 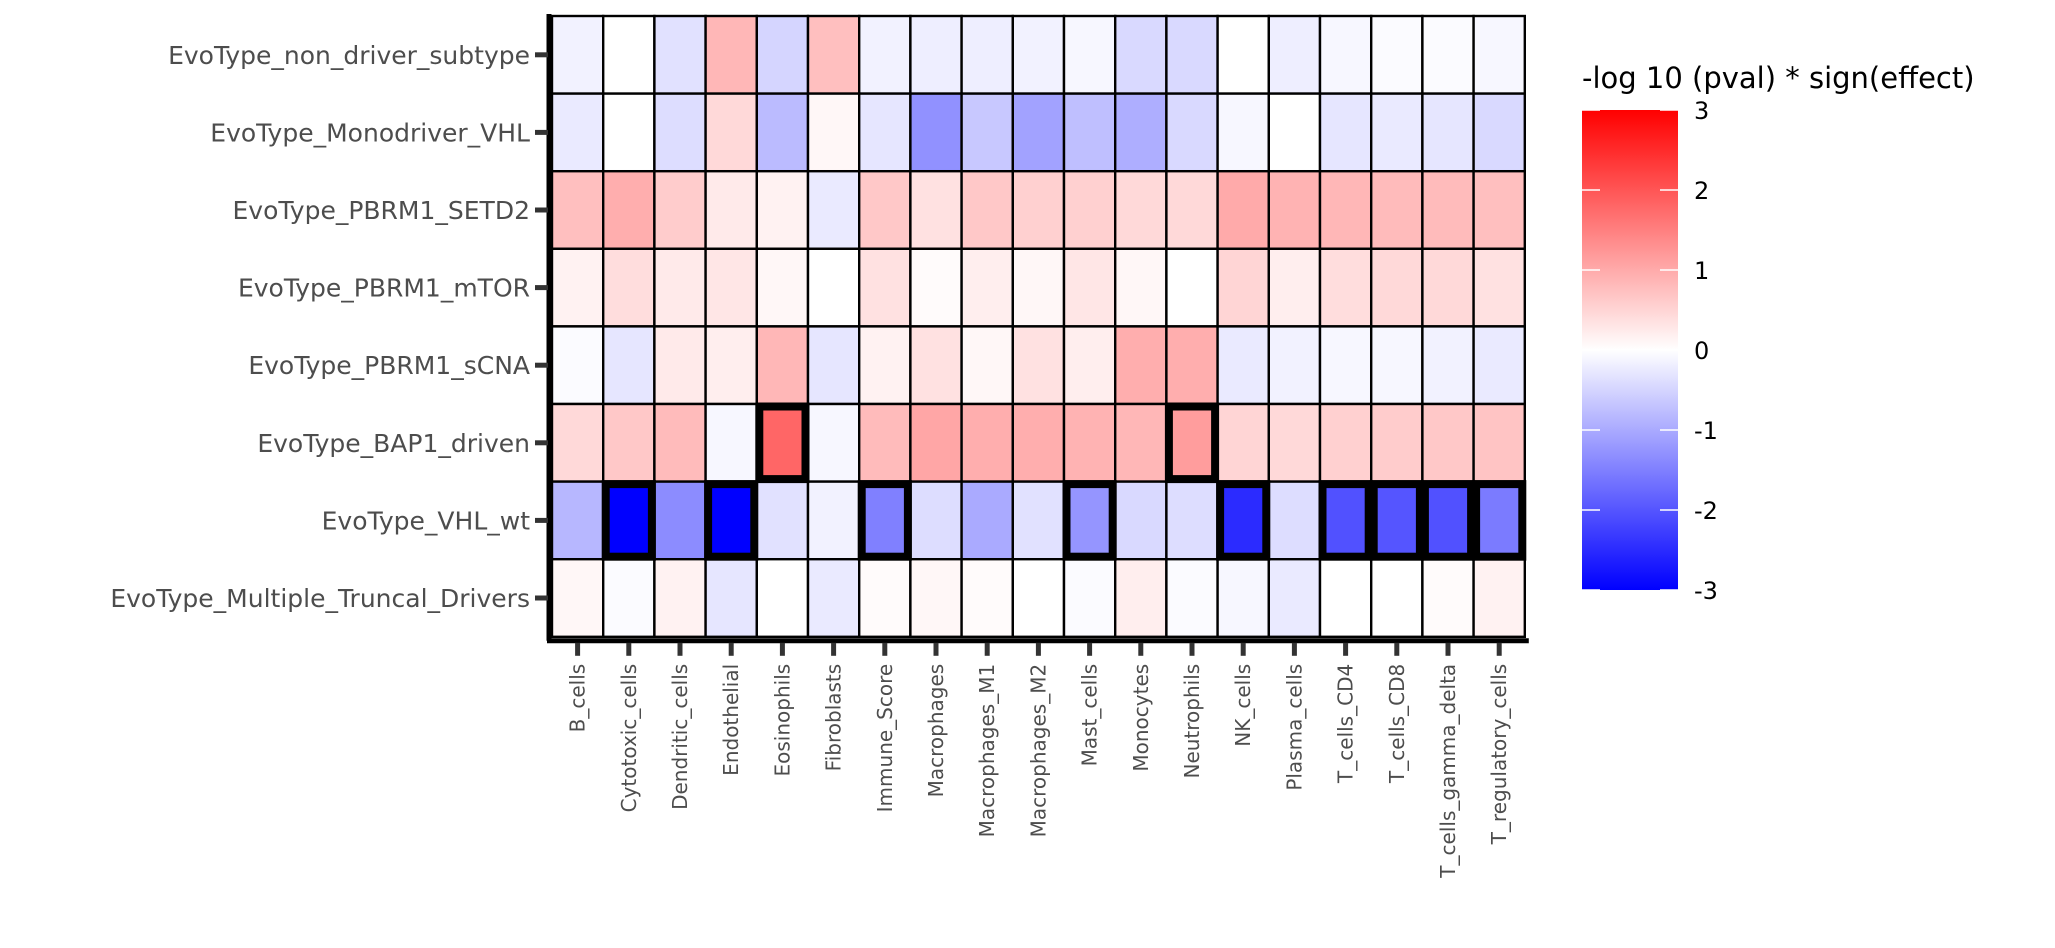 What do you see at coordinates (1397, 724) in the screenshot?
I see `x-tick-label: T_cells_CD8` at bounding box center [1397, 724].